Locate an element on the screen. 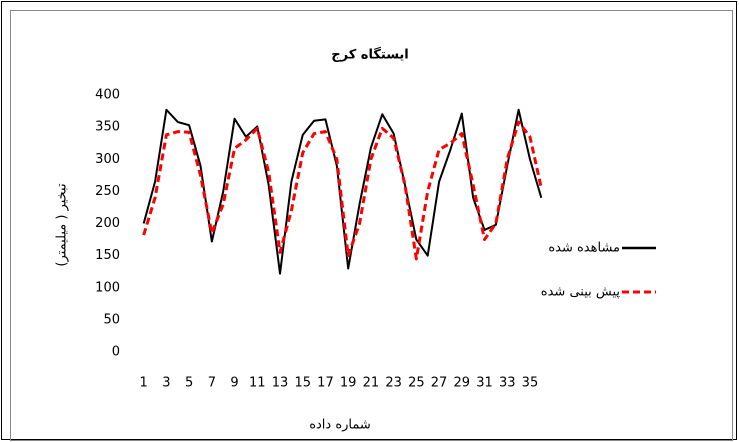 Image resolution: width=739 pixels, height=442 pixels. y-tick-label: 100 is located at coordinates (107, 287).